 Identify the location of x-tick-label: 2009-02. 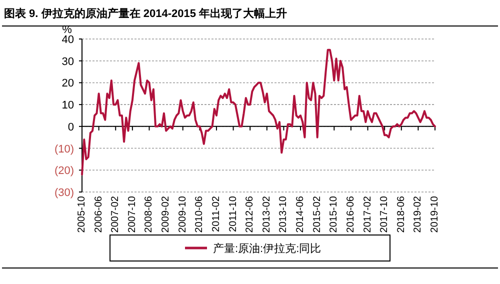
(166, 214).